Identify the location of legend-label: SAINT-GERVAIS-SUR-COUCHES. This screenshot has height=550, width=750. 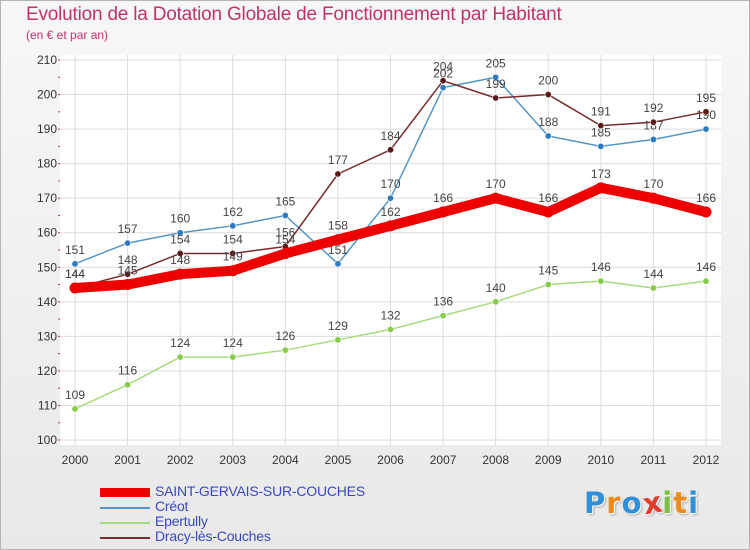
(260, 491).